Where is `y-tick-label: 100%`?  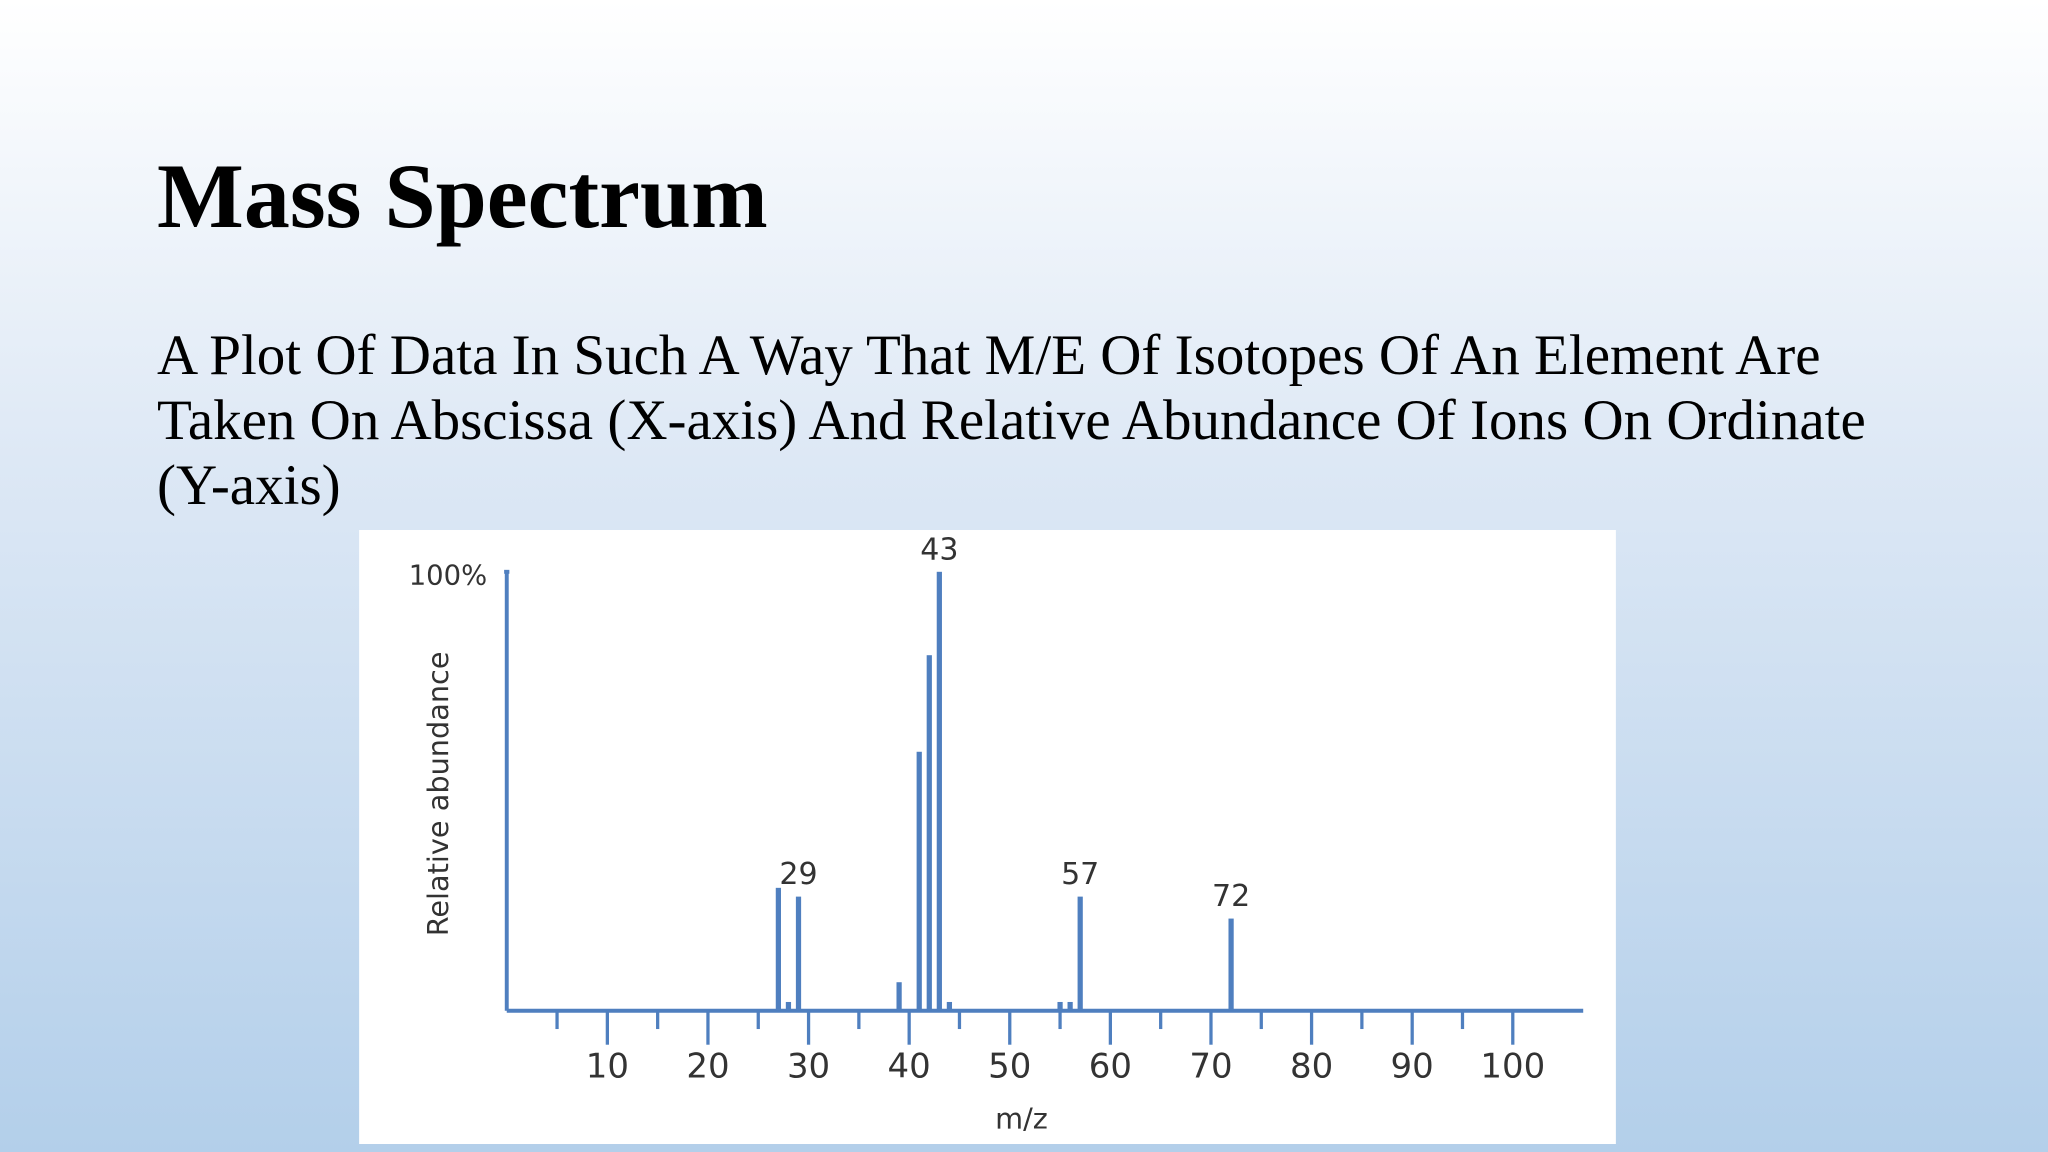 y-tick-label: 100% is located at coordinates (448, 576).